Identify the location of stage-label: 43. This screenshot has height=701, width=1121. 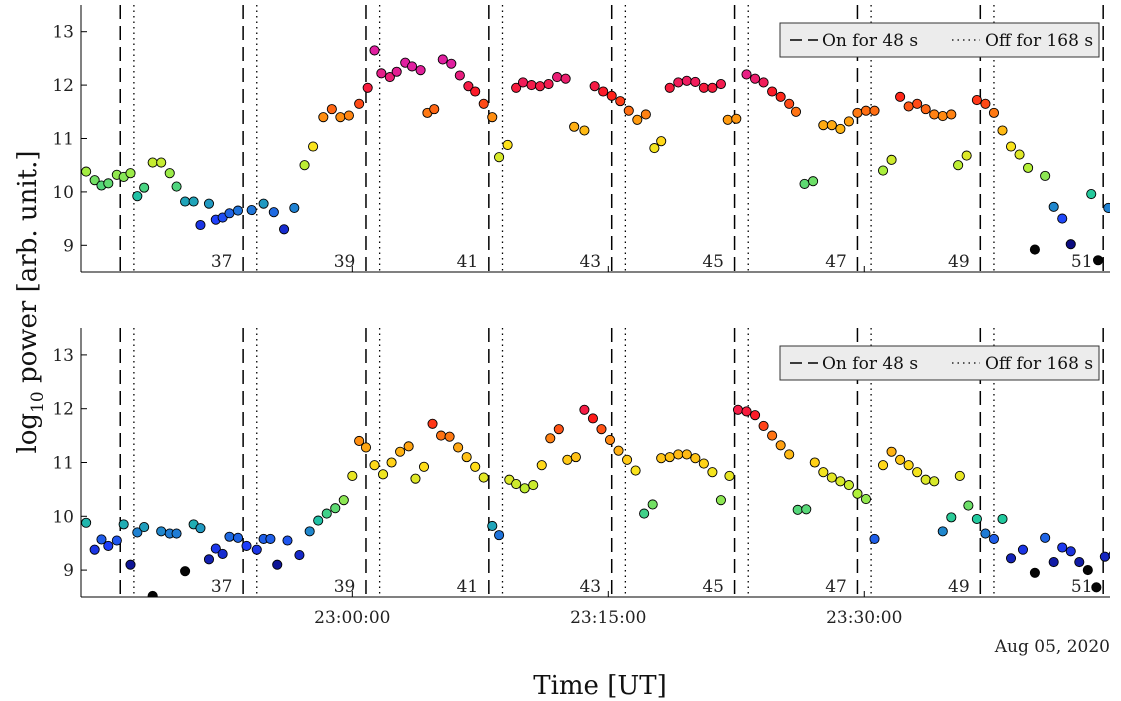
(590, 262).